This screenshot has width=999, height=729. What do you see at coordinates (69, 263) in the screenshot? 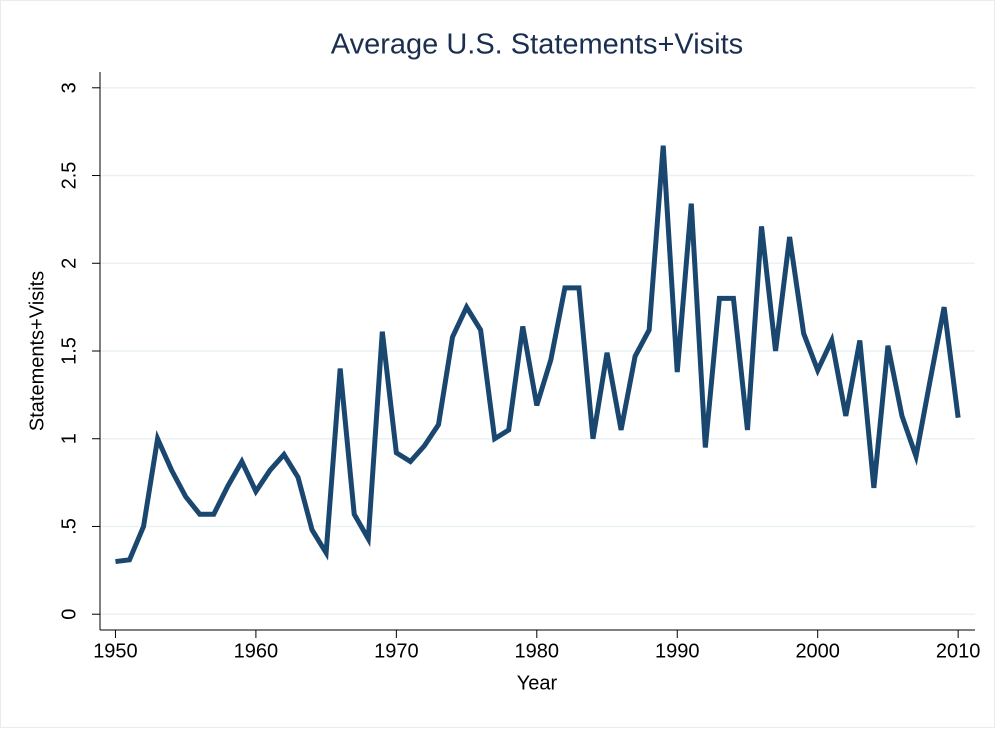
I see `y-tick-label: 2` at bounding box center [69, 263].